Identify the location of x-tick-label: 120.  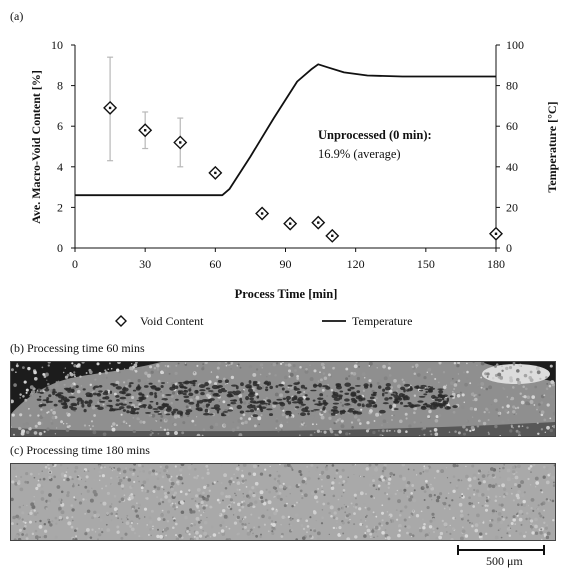
(356, 264).